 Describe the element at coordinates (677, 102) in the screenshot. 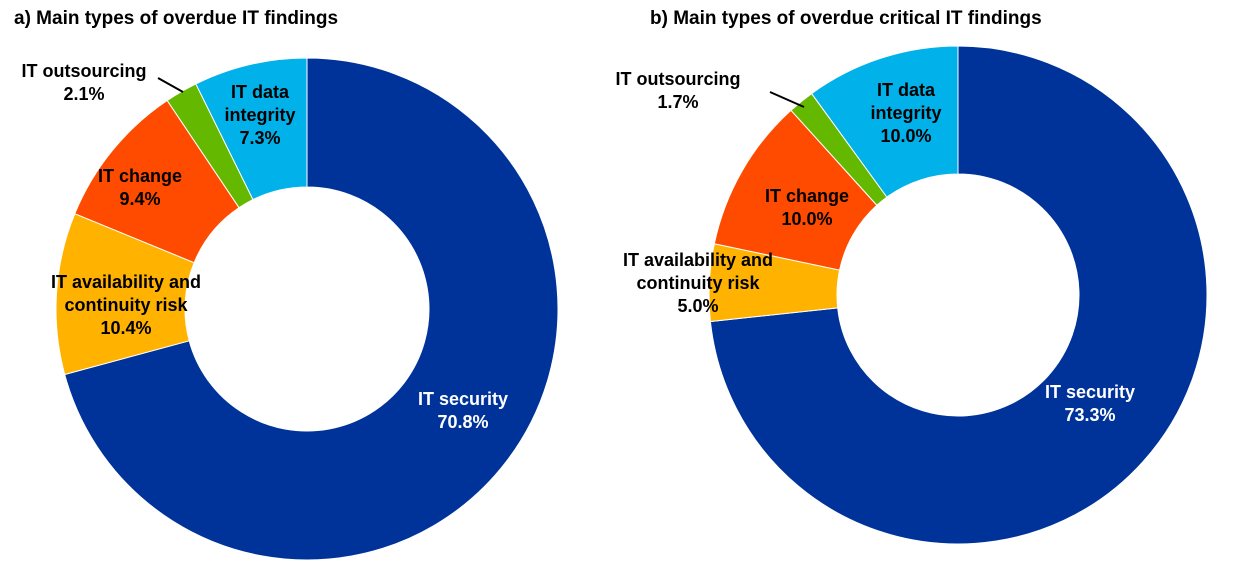

I see `value-label-it-outsourcing: 1.7%` at that location.